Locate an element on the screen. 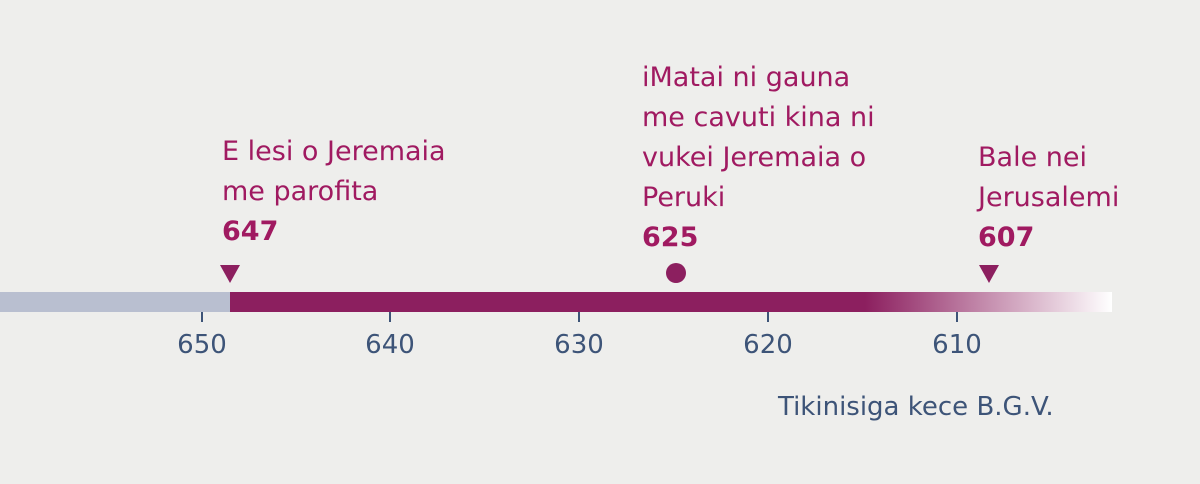 This screenshot has width=1200, height=484. tick-marks is located at coordinates (579, 317).